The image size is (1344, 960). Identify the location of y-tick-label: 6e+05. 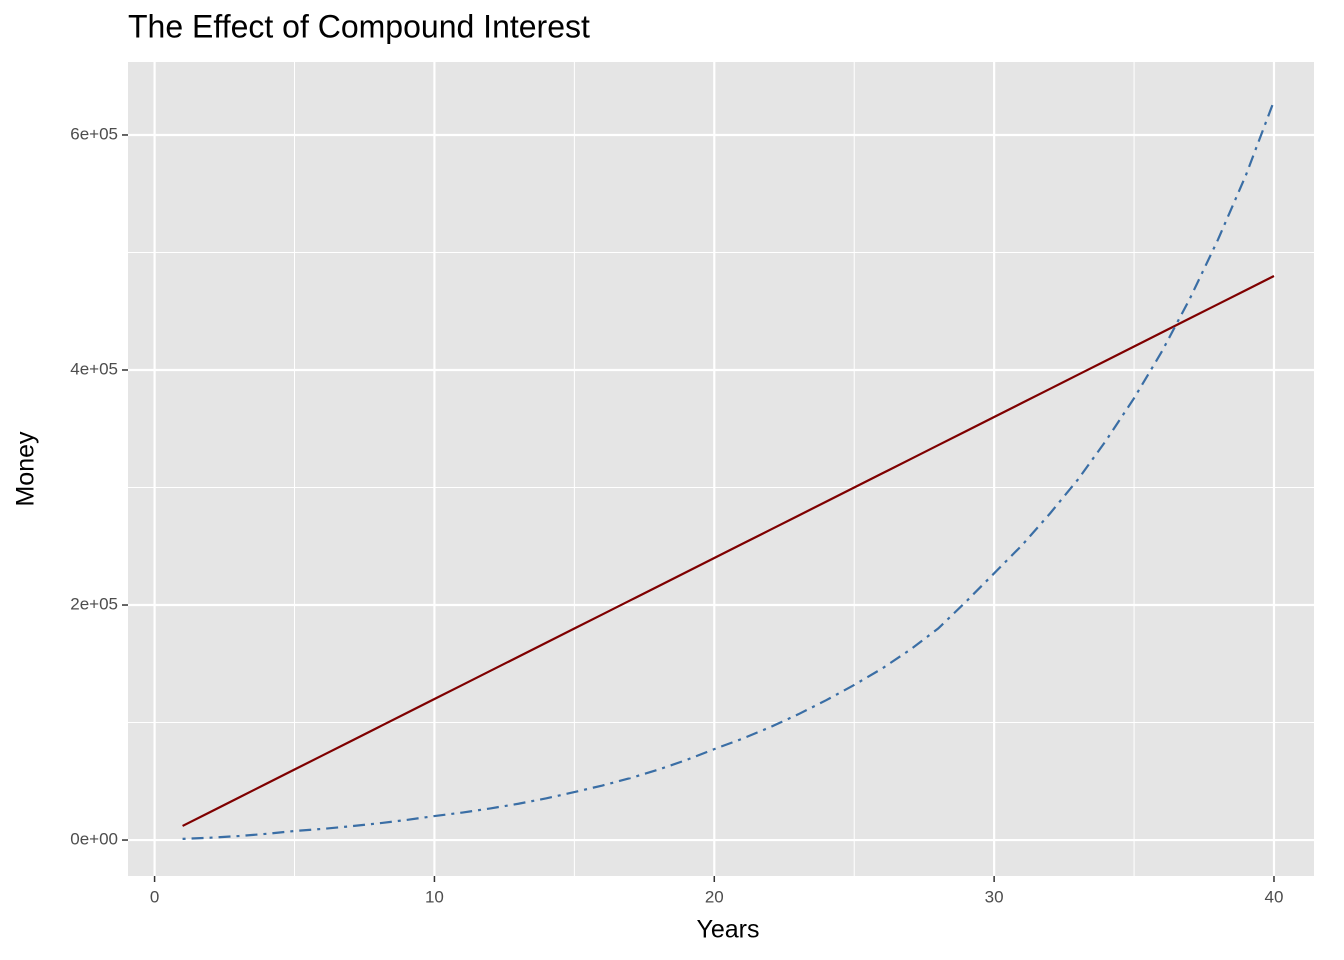
(94, 133).